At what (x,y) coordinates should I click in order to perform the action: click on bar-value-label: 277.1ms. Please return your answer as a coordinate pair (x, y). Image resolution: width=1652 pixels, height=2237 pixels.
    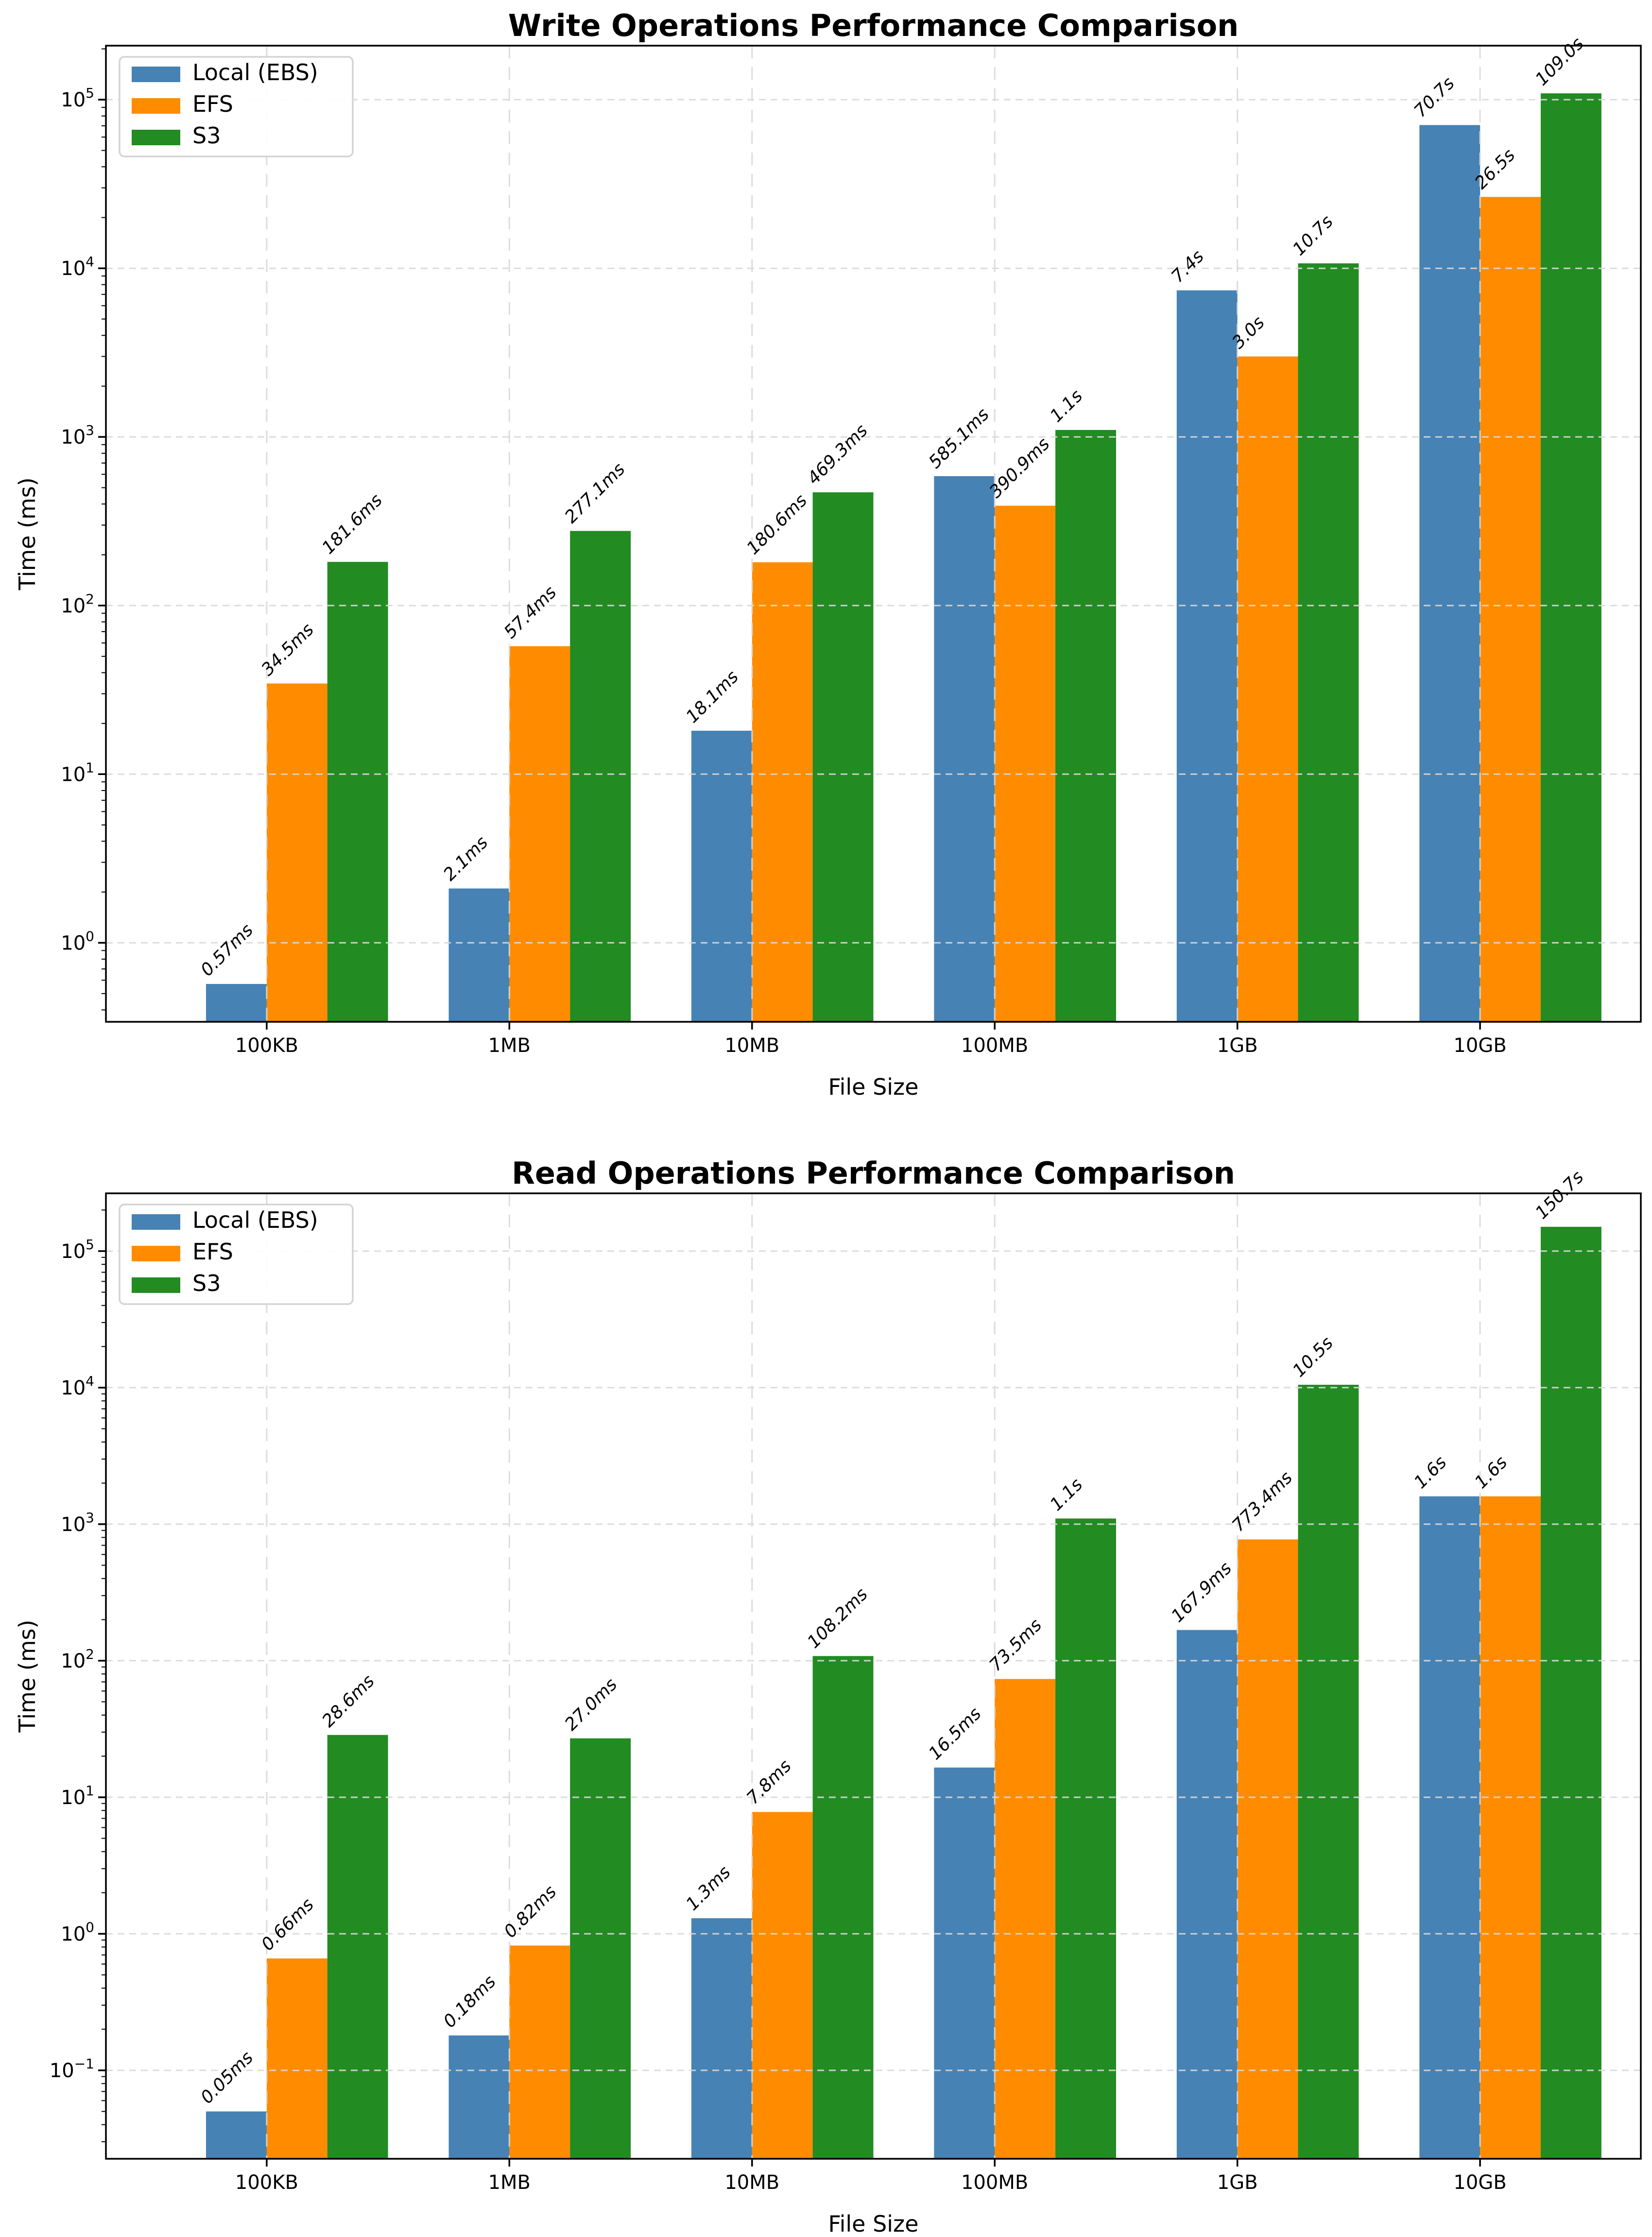
    Looking at the image, I should click on (595, 493).